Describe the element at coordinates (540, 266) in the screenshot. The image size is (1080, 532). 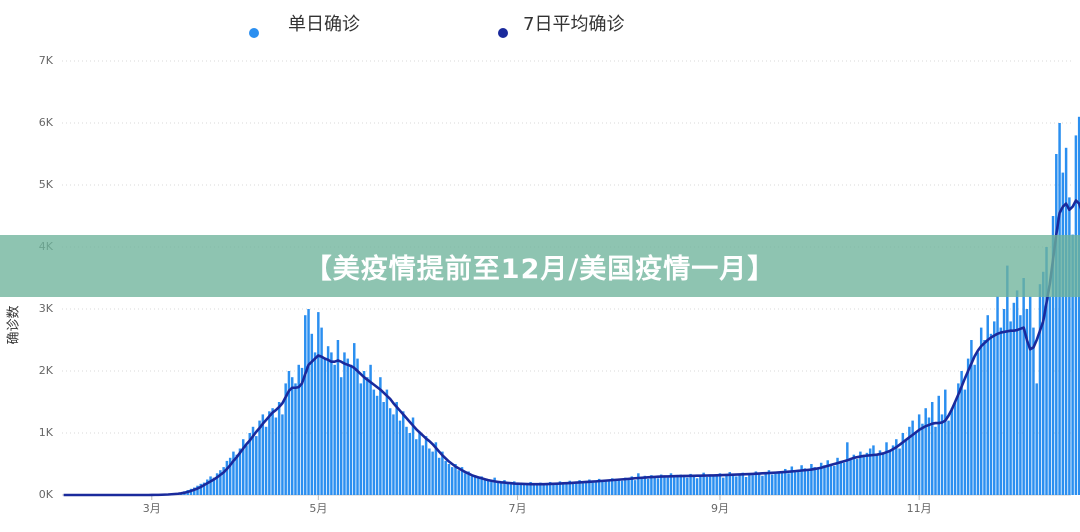
I see `banner: 【美疫情提前至12月/美国疫情一月】` at that location.